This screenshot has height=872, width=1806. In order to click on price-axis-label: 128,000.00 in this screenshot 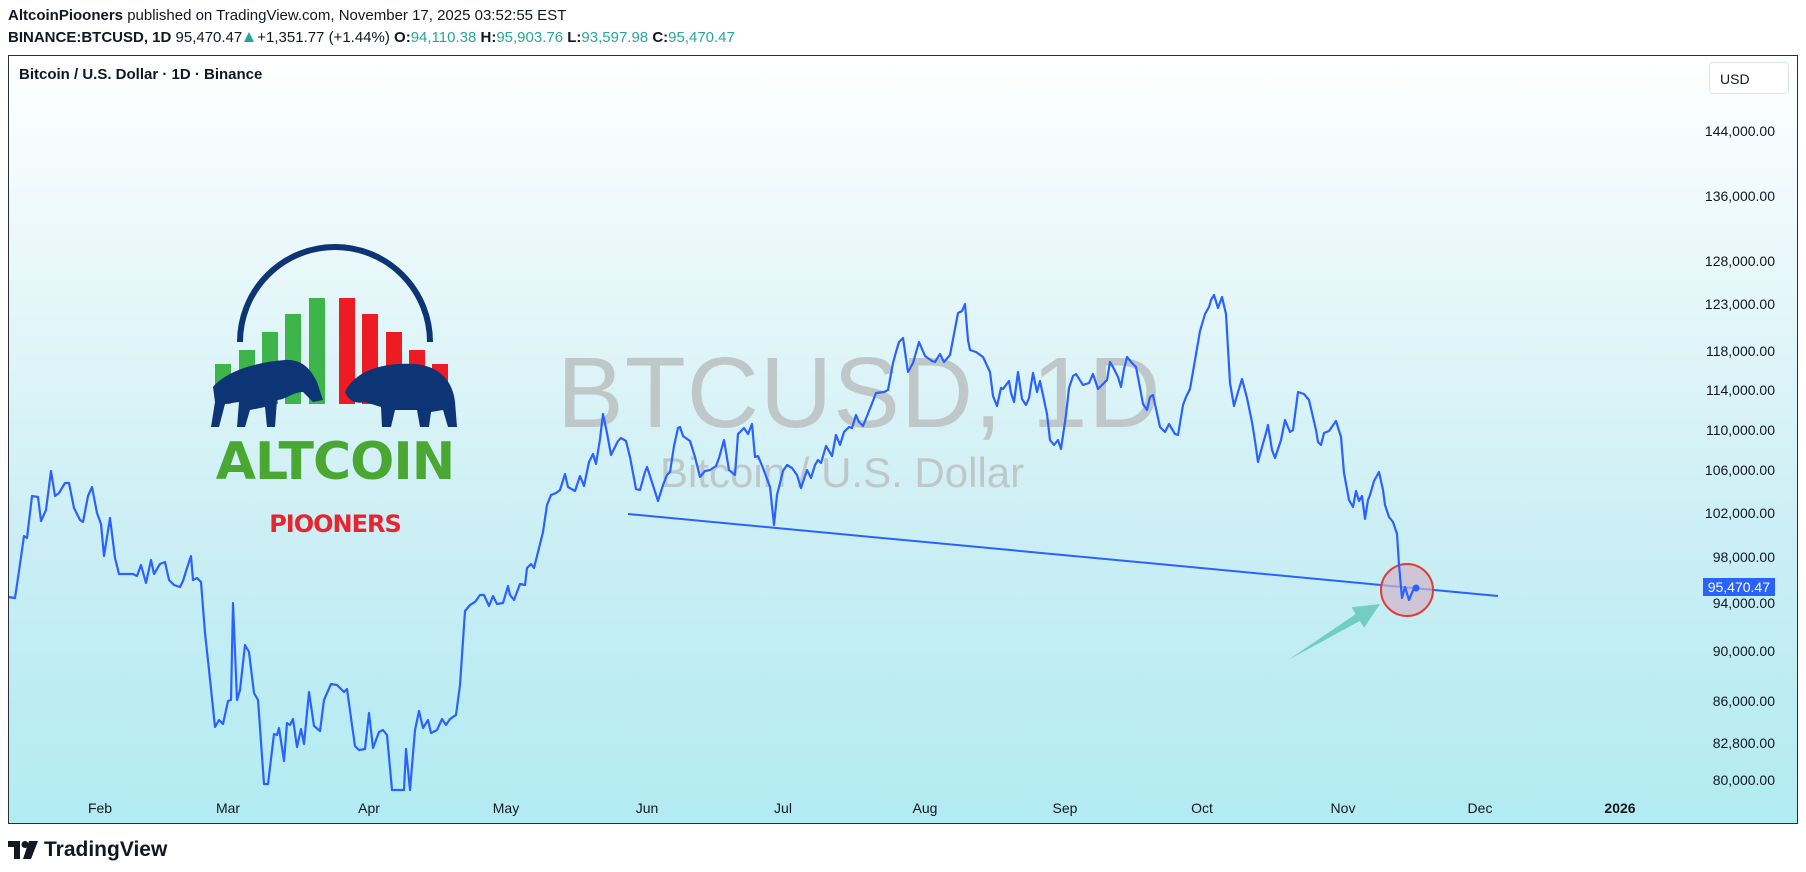, I will do `click(1739, 261)`.